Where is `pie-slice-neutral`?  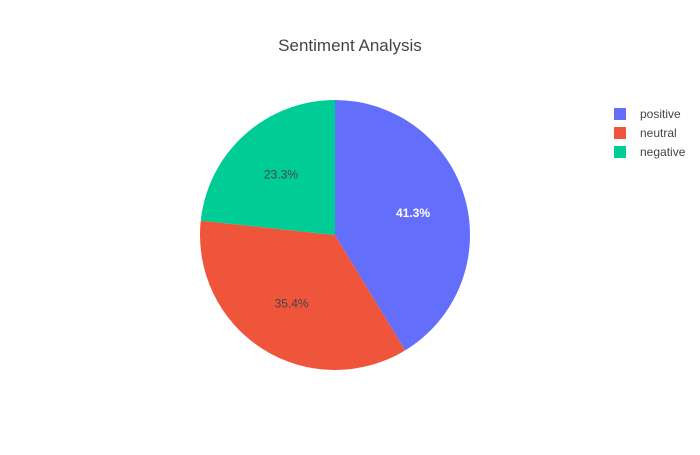
pie-slice-neutral is located at coordinates (303, 295).